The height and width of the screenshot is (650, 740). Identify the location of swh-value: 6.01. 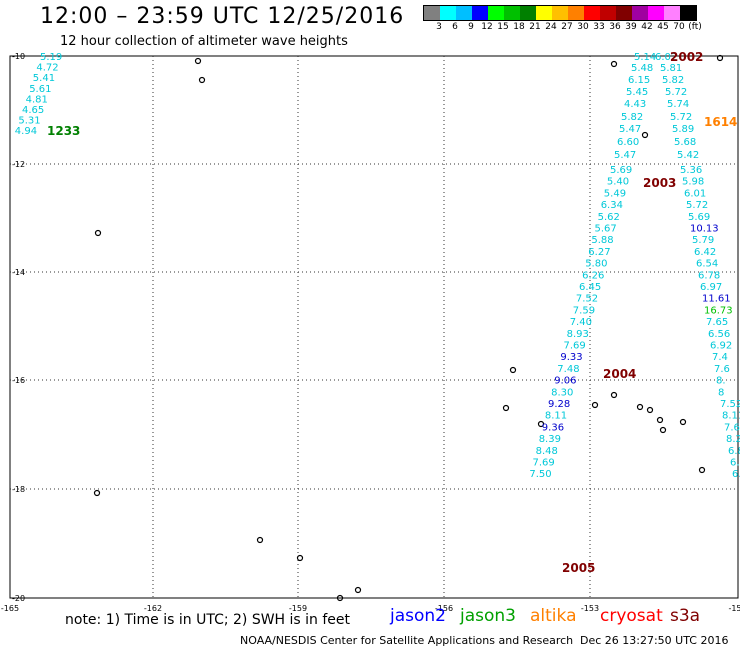
(695, 193).